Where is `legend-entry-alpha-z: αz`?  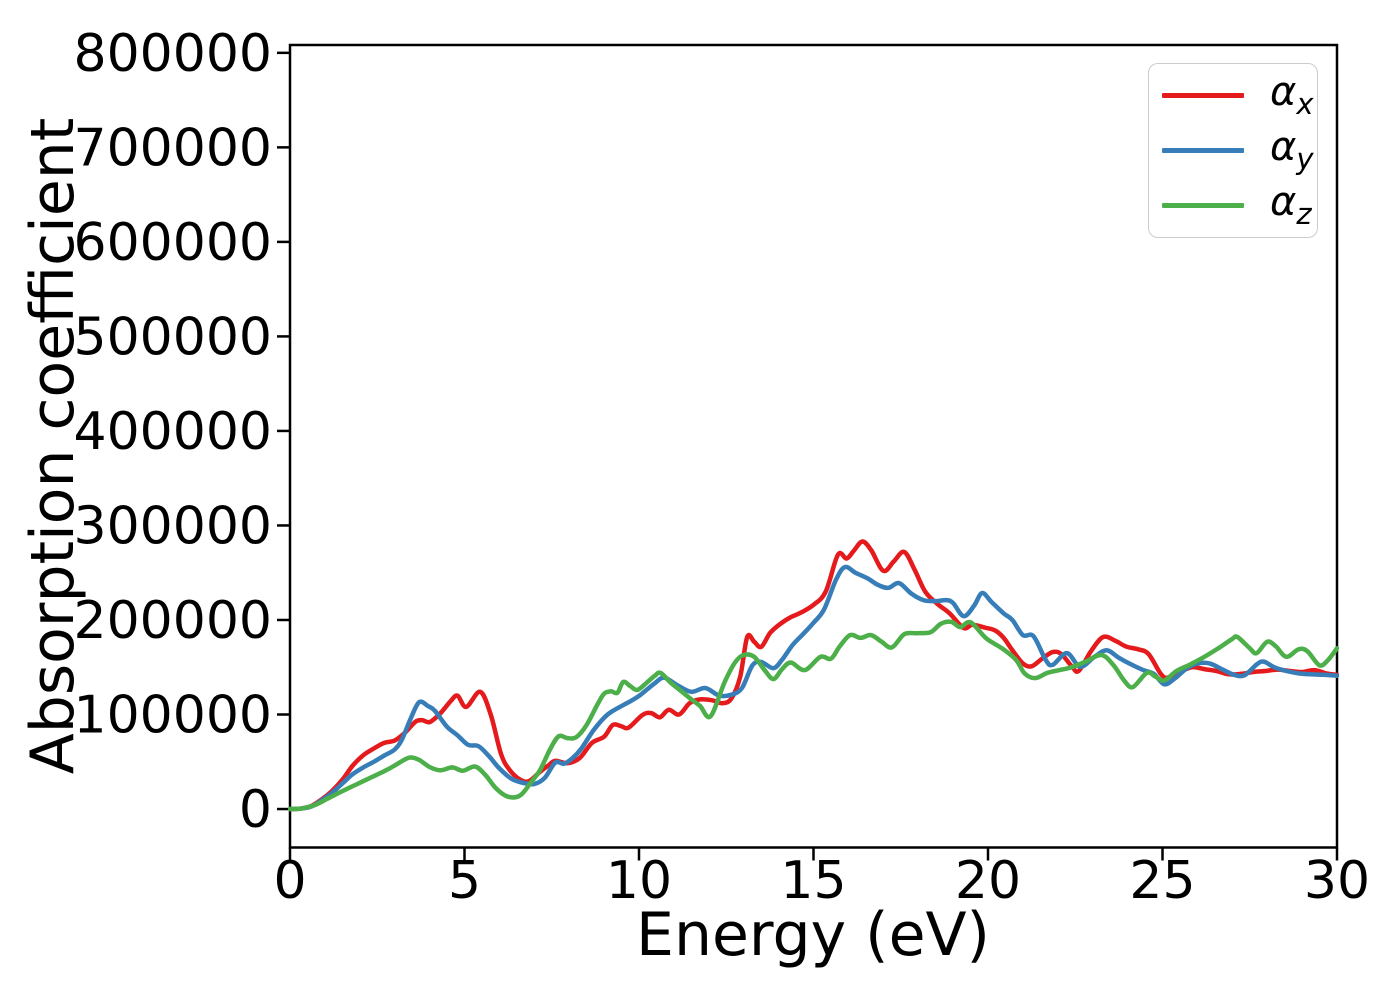 legend-entry-alpha-z: αz is located at coordinates (1233, 205).